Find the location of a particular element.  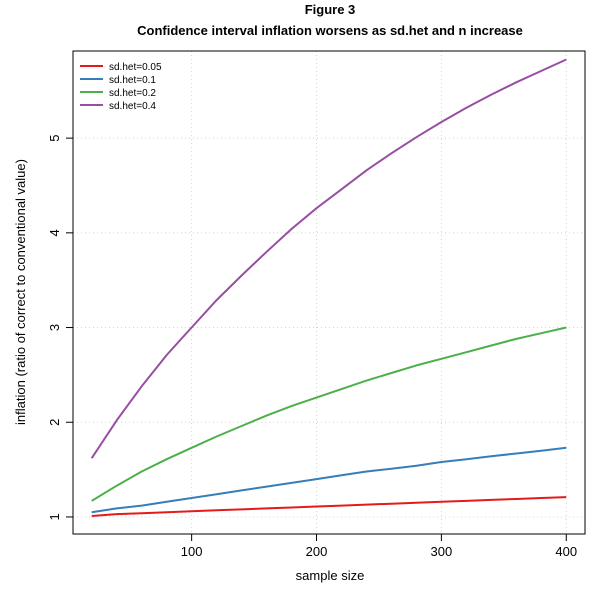

x-tick-label: 400 is located at coordinates (566, 551).